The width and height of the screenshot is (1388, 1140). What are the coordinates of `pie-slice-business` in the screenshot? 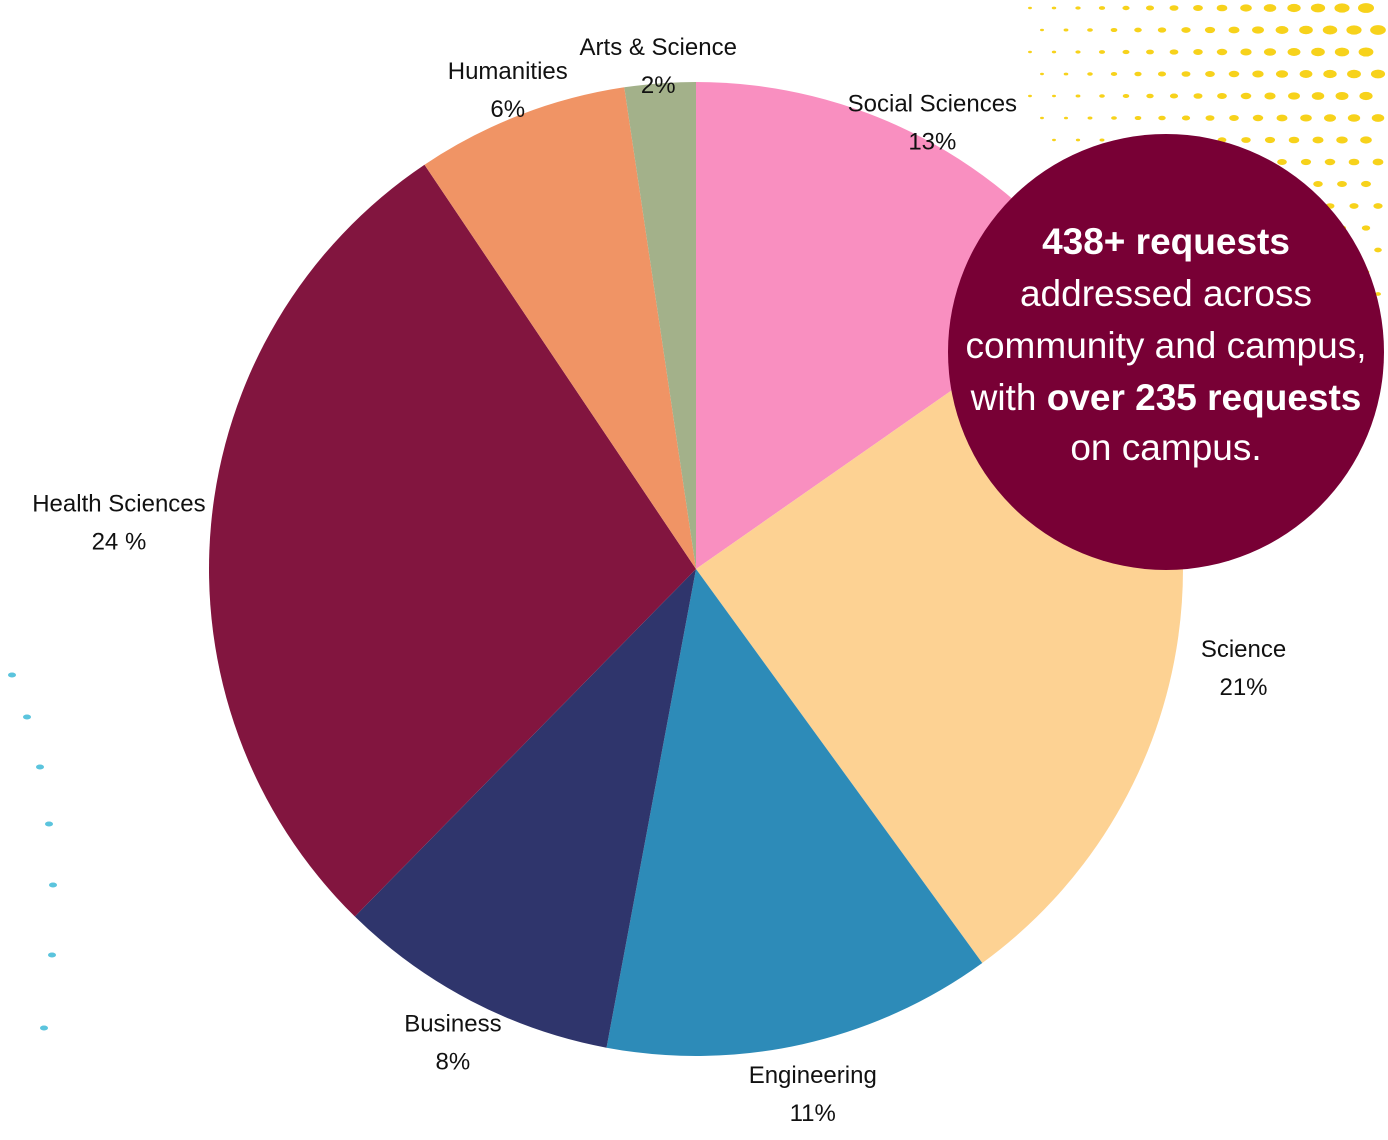 It's located at (525, 808).